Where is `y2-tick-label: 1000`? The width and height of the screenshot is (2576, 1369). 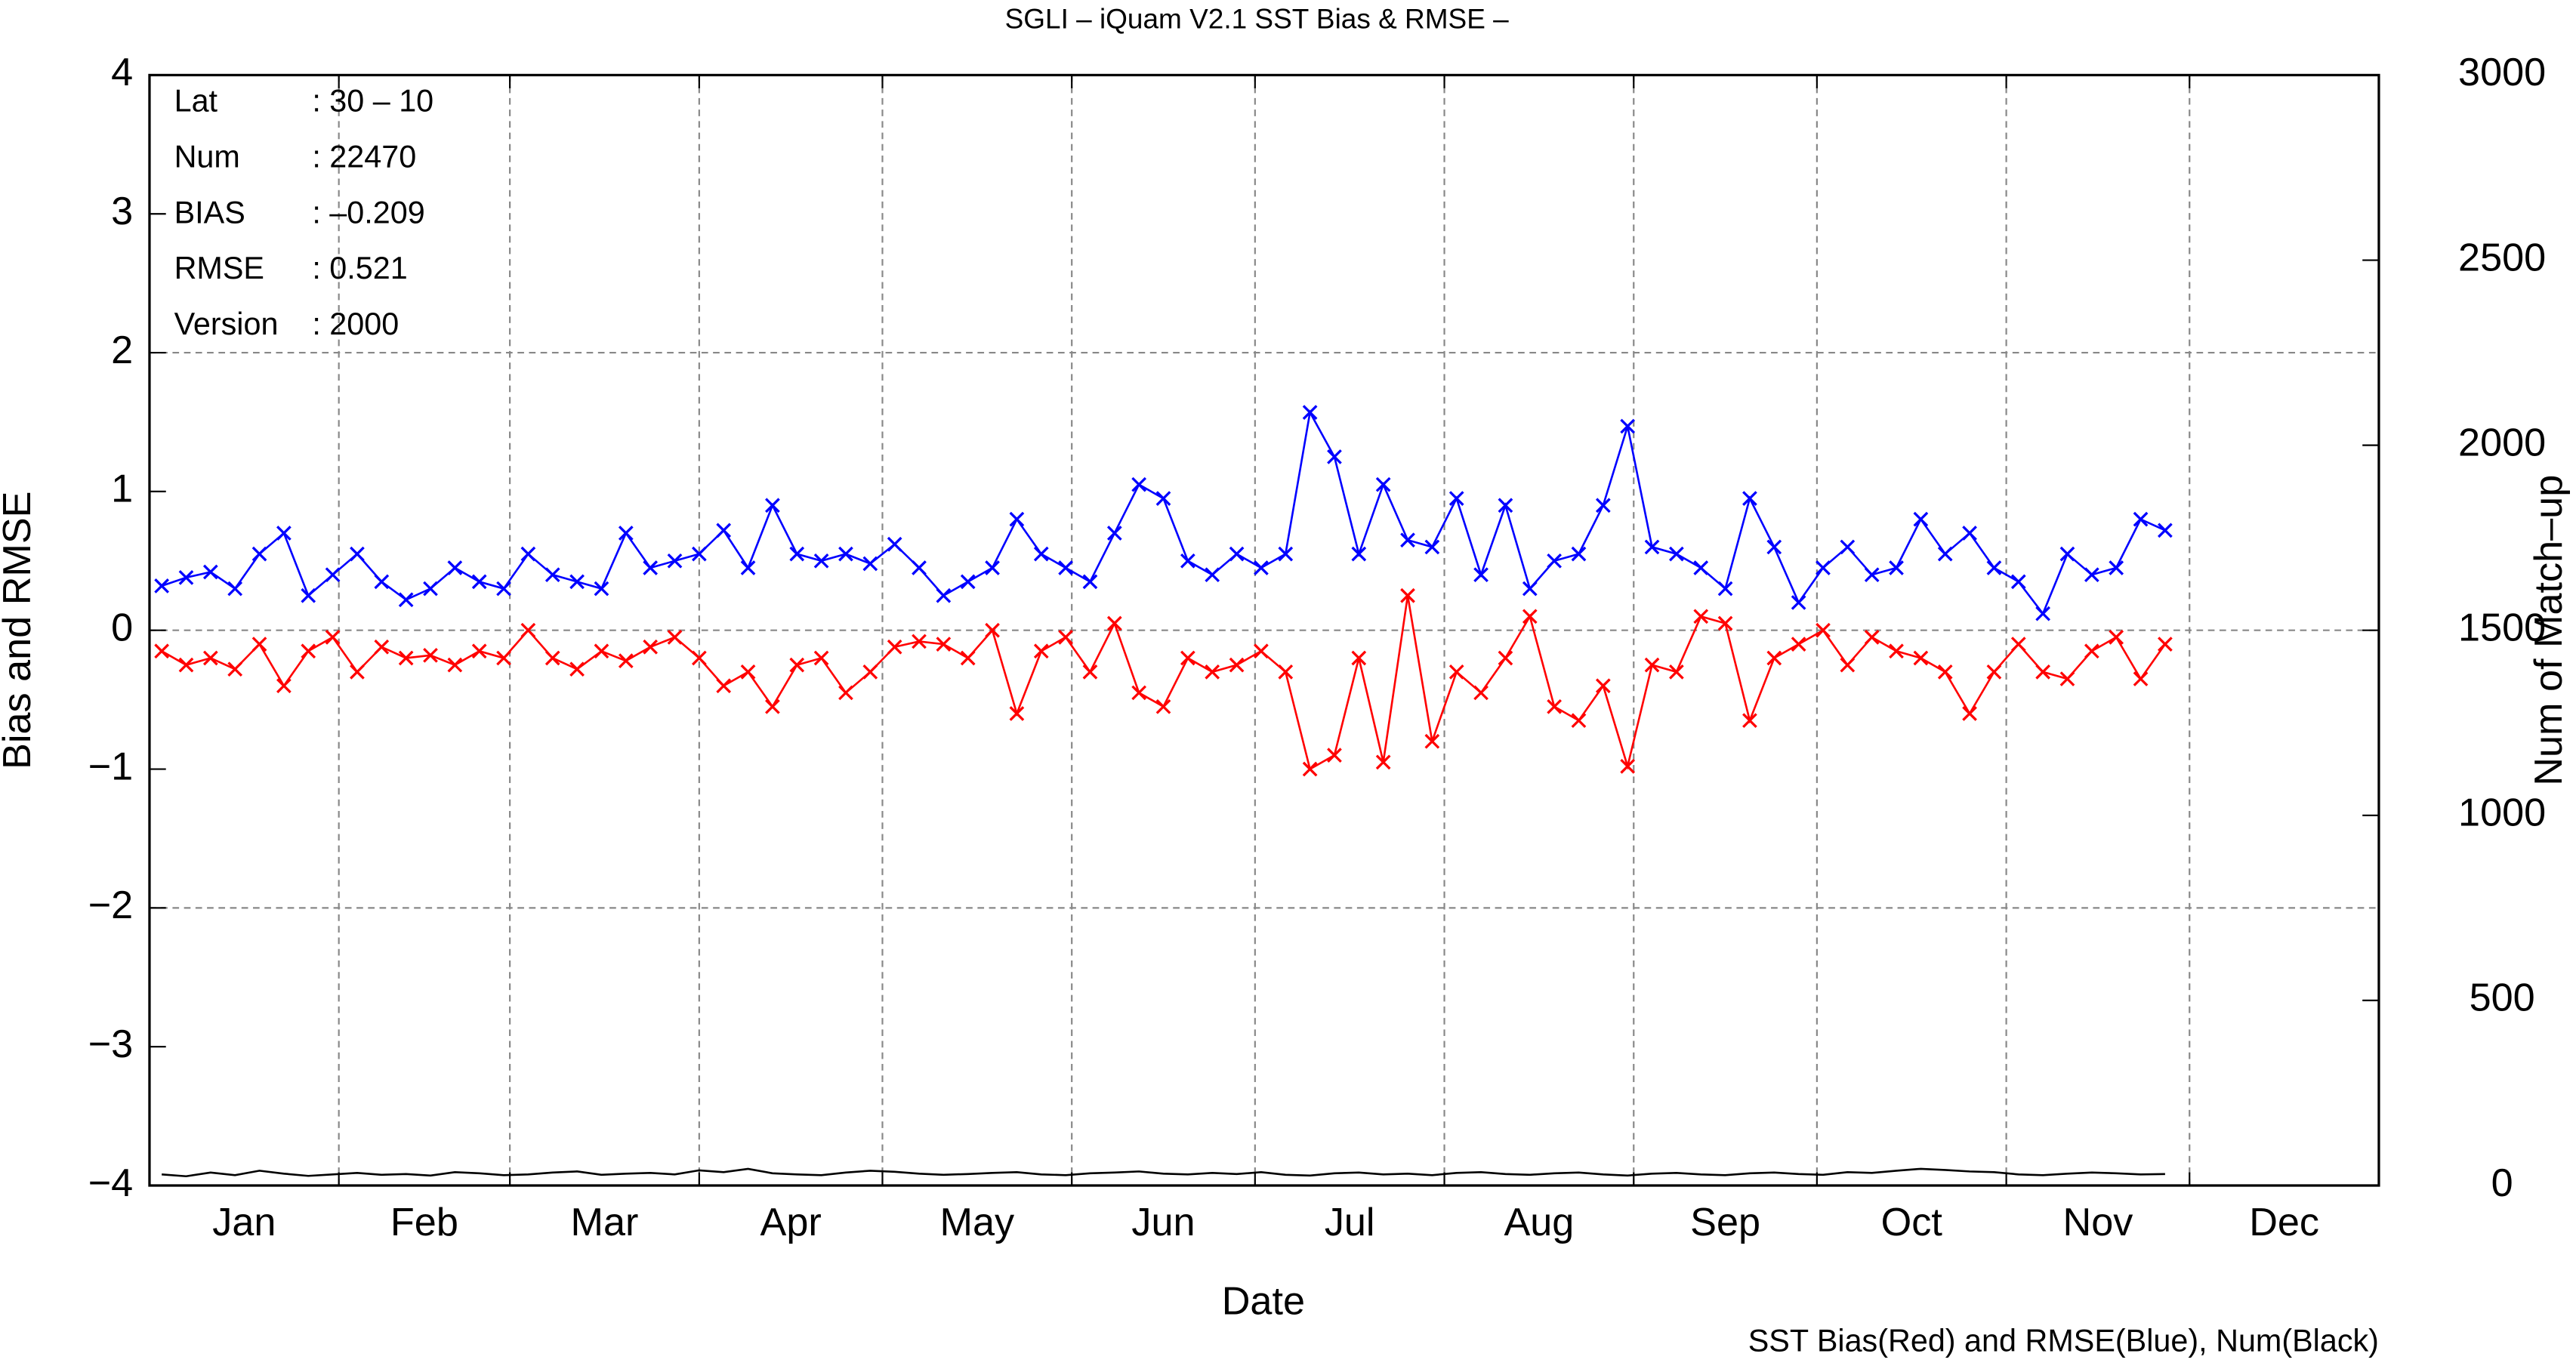
y2-tick-label: 1000 is located at coordinates (2502, 813).